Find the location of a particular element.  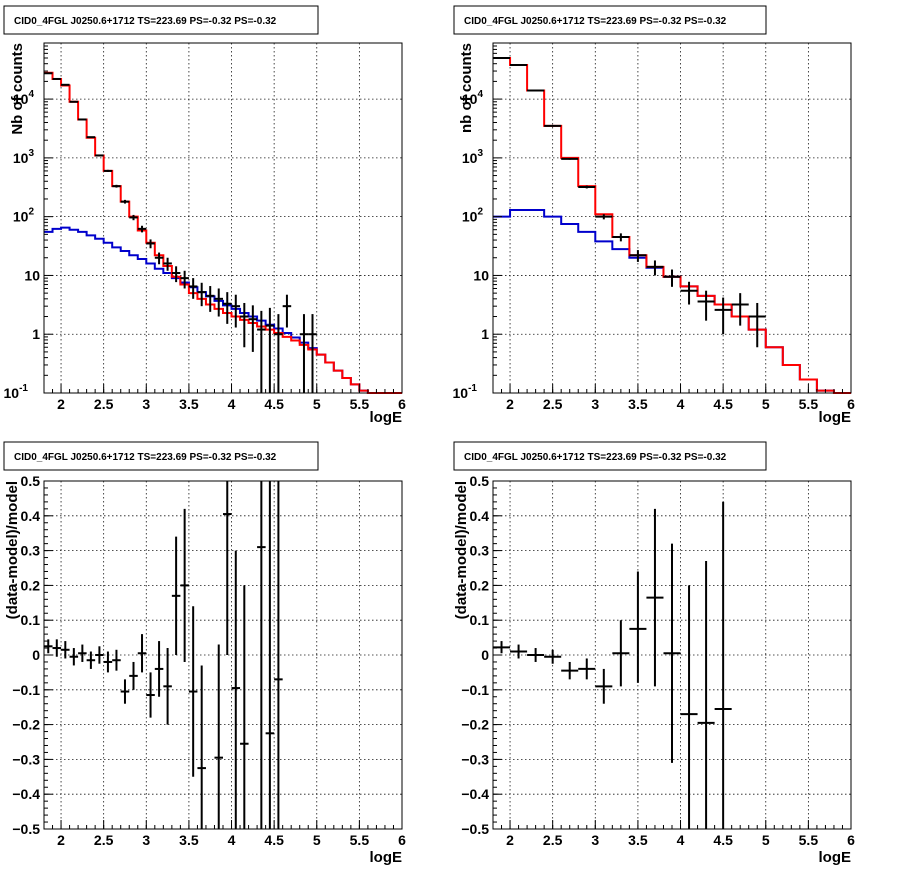

y-tick-label: 1 is located at coordinates (485, 334).